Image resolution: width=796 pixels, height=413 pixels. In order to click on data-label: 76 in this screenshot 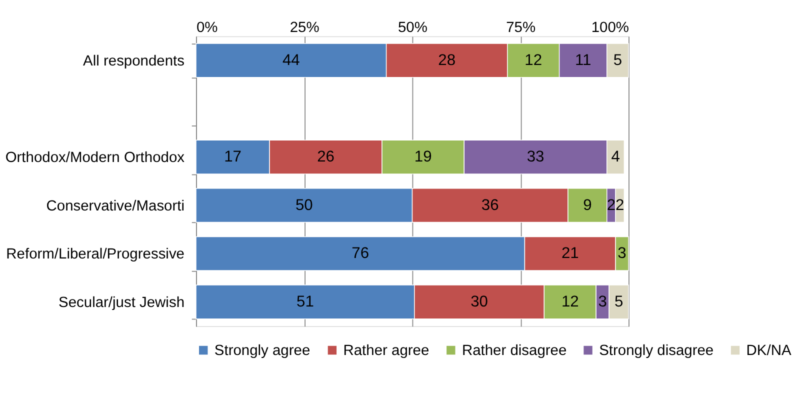, I will do `click(361, 253)`.